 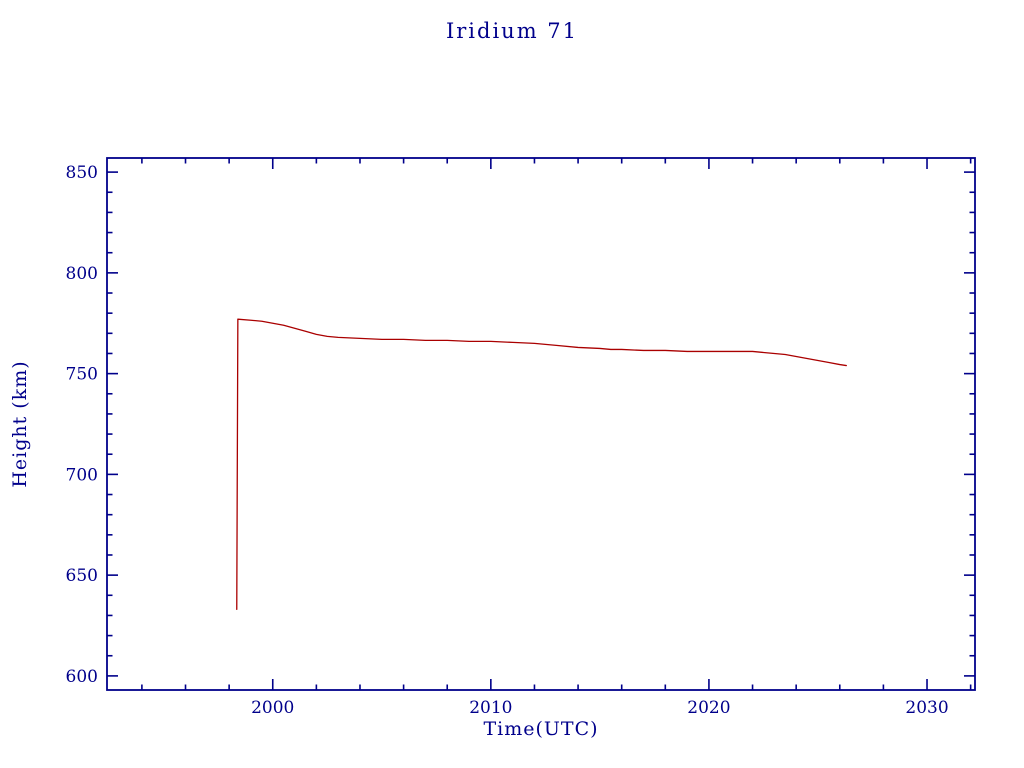 What do you see at coordinates (512, 31) in the screenshot?
I see `chart-title: Iridium 71` at bounding box center [512, 31].